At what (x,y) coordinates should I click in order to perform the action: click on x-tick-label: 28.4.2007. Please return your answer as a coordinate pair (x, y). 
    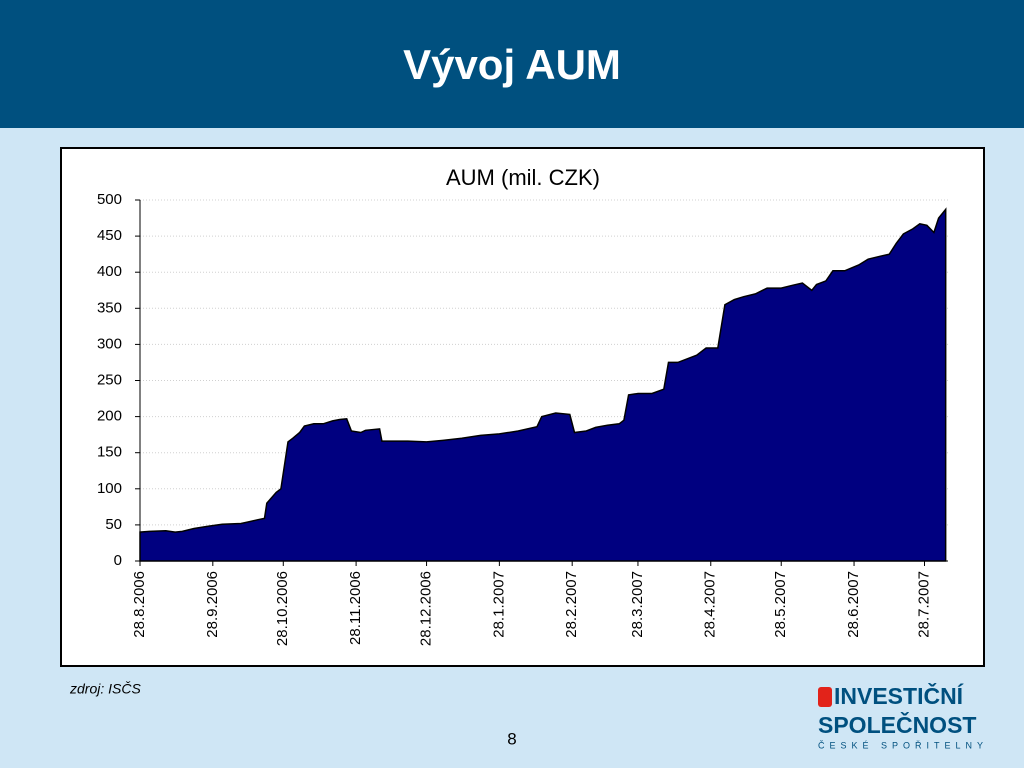
    Looking at the image, I should click on (710, 604).